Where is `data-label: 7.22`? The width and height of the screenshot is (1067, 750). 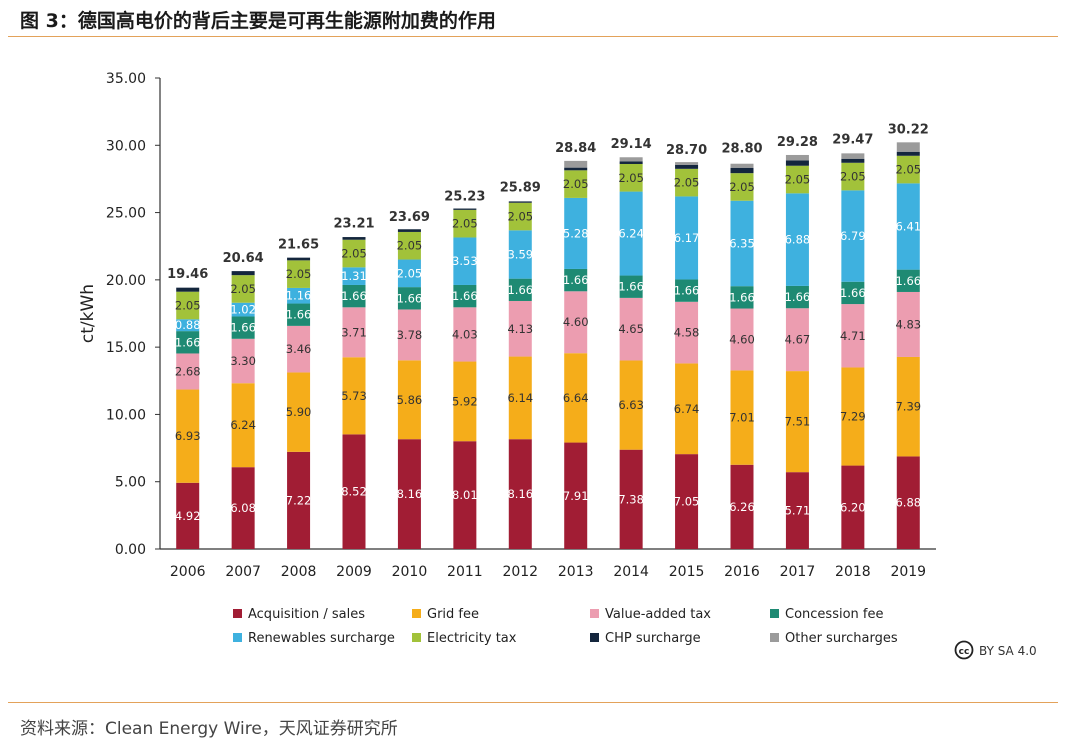
data-label: 7.22 is located at coordinates (299, 500).